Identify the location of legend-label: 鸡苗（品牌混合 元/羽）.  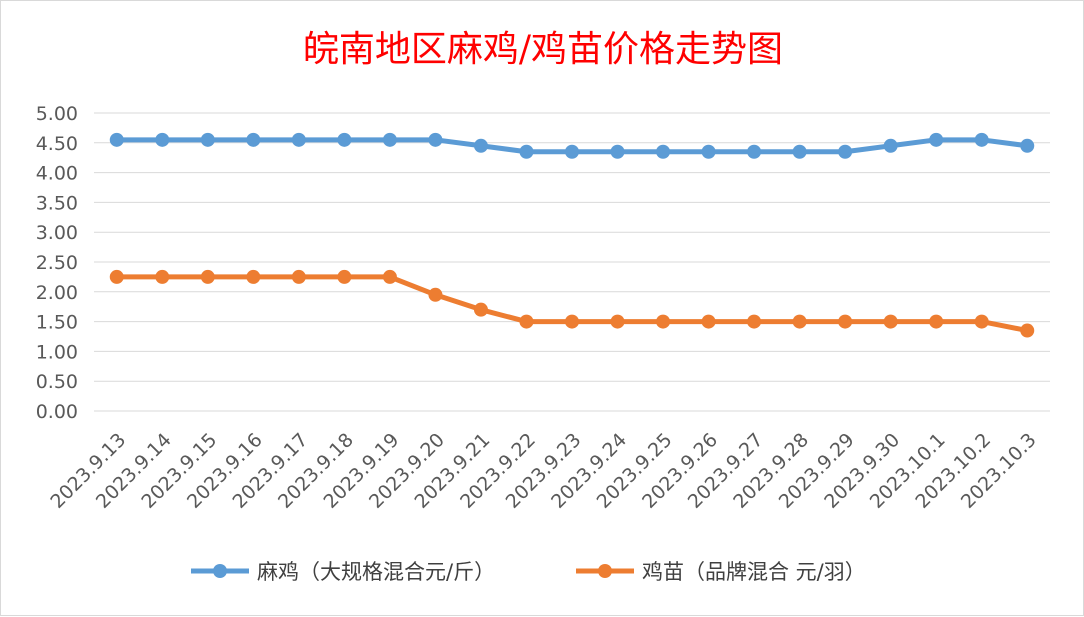
(754, 572).